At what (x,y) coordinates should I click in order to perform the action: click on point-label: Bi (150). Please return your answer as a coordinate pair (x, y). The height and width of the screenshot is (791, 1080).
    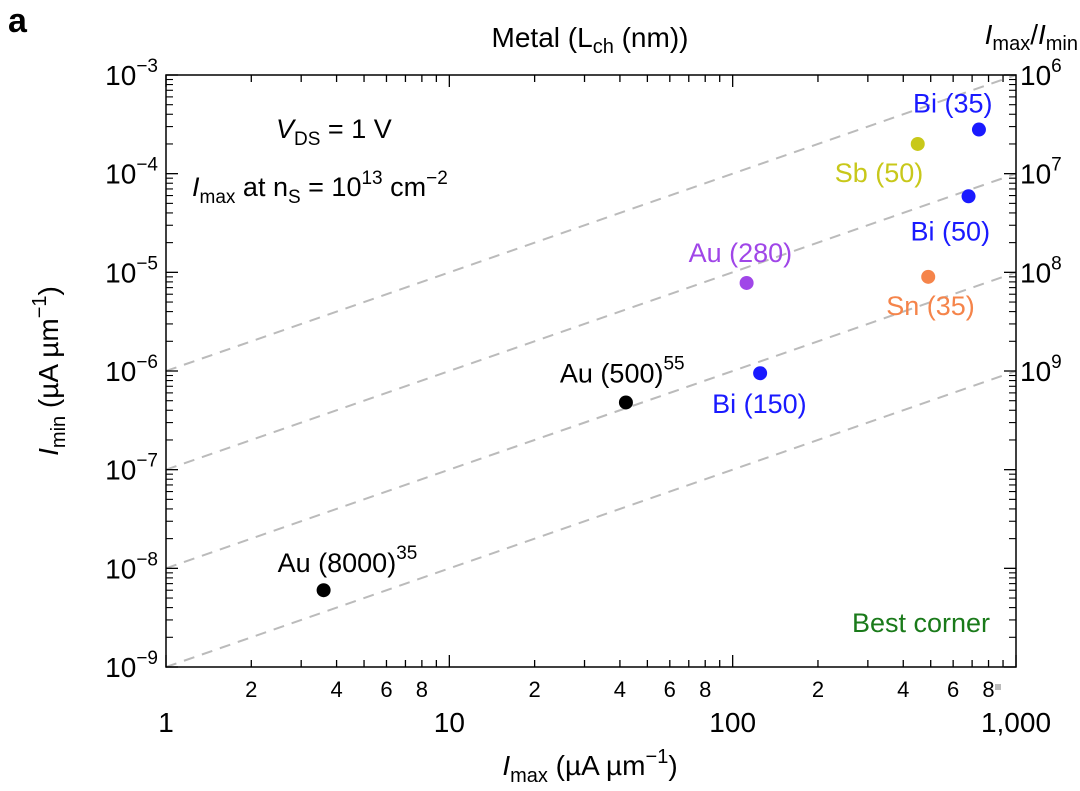
    Looking at the image, I should click on (759, 404).